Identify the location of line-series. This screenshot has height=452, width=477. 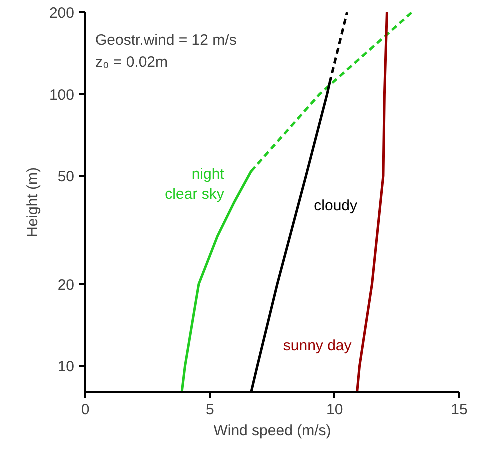
(372, 202).